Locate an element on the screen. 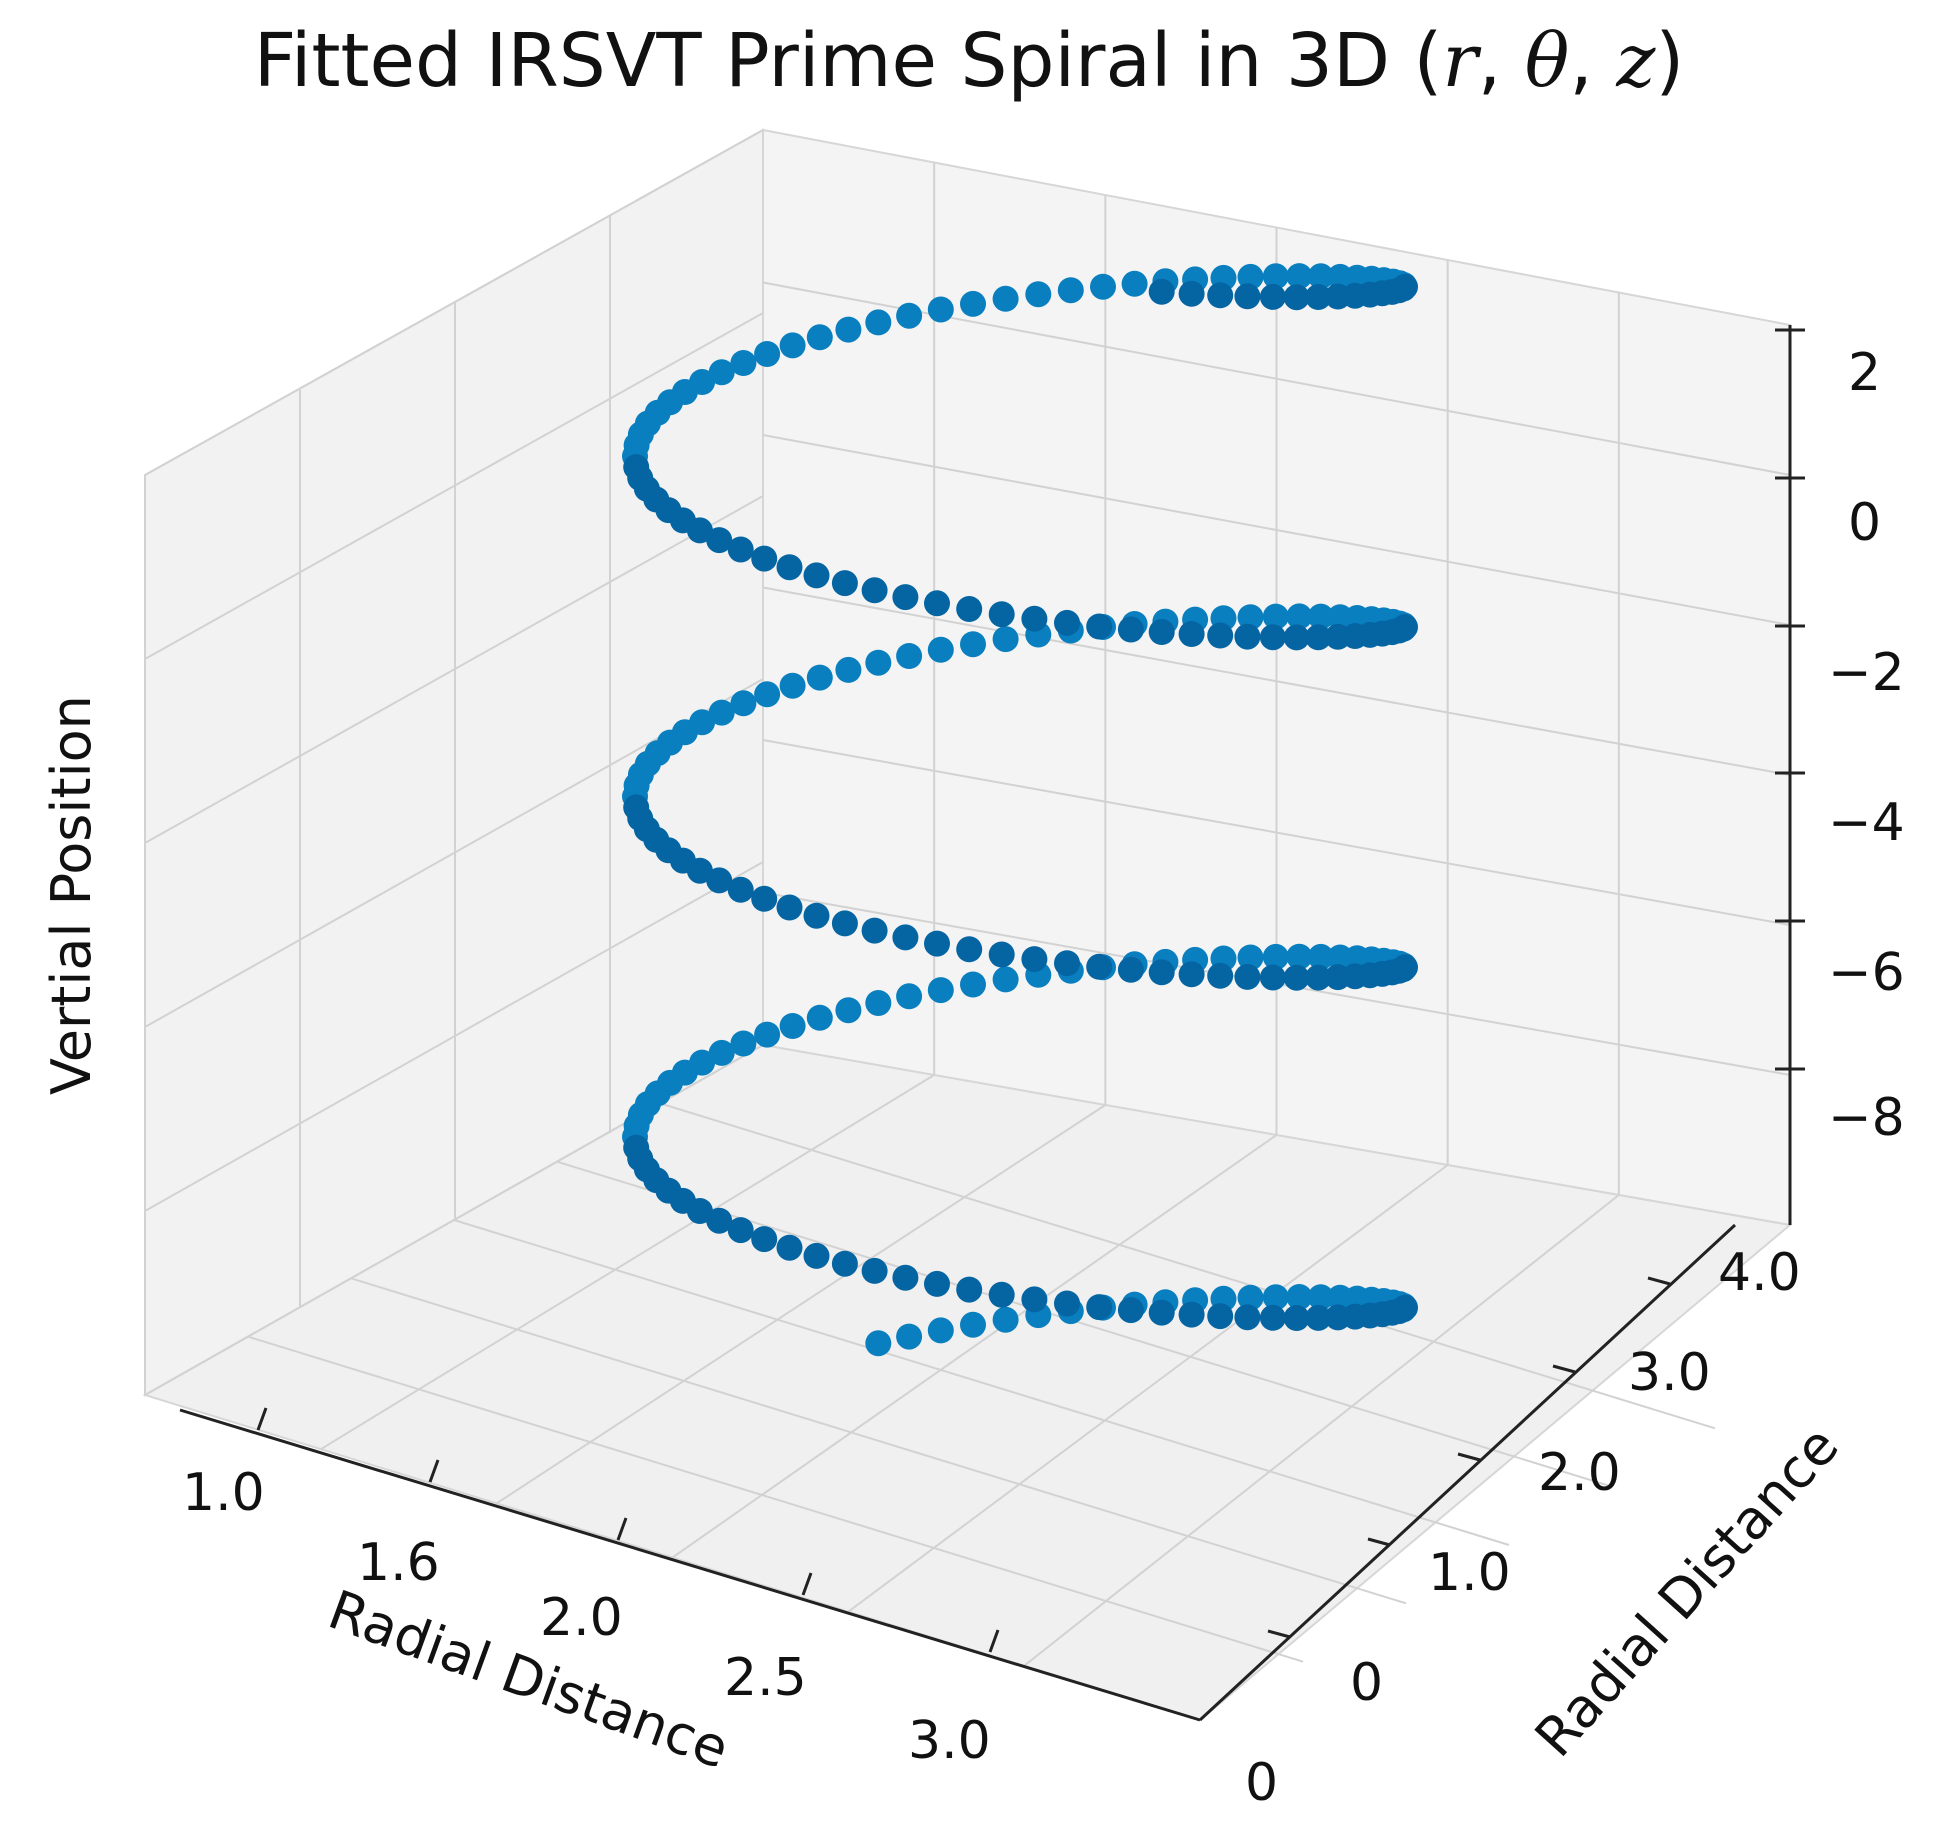 The height and width of the screenshot is (1847, 1938). title-var-theta: θ is located at coordinates (1547, 61).